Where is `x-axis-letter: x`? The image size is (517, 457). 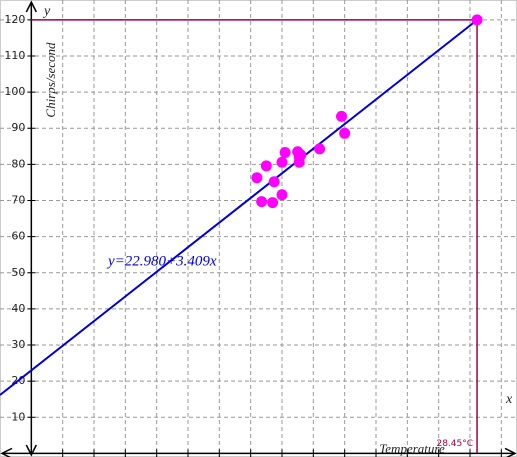
x-axis-letter: x is located at coordinates (509, 399).